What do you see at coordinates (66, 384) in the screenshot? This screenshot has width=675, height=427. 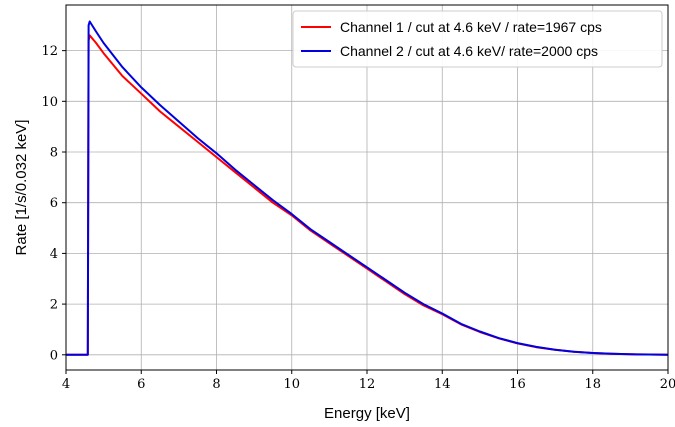 I see `x-tick-label: 4` at bounding box center [66, 384].